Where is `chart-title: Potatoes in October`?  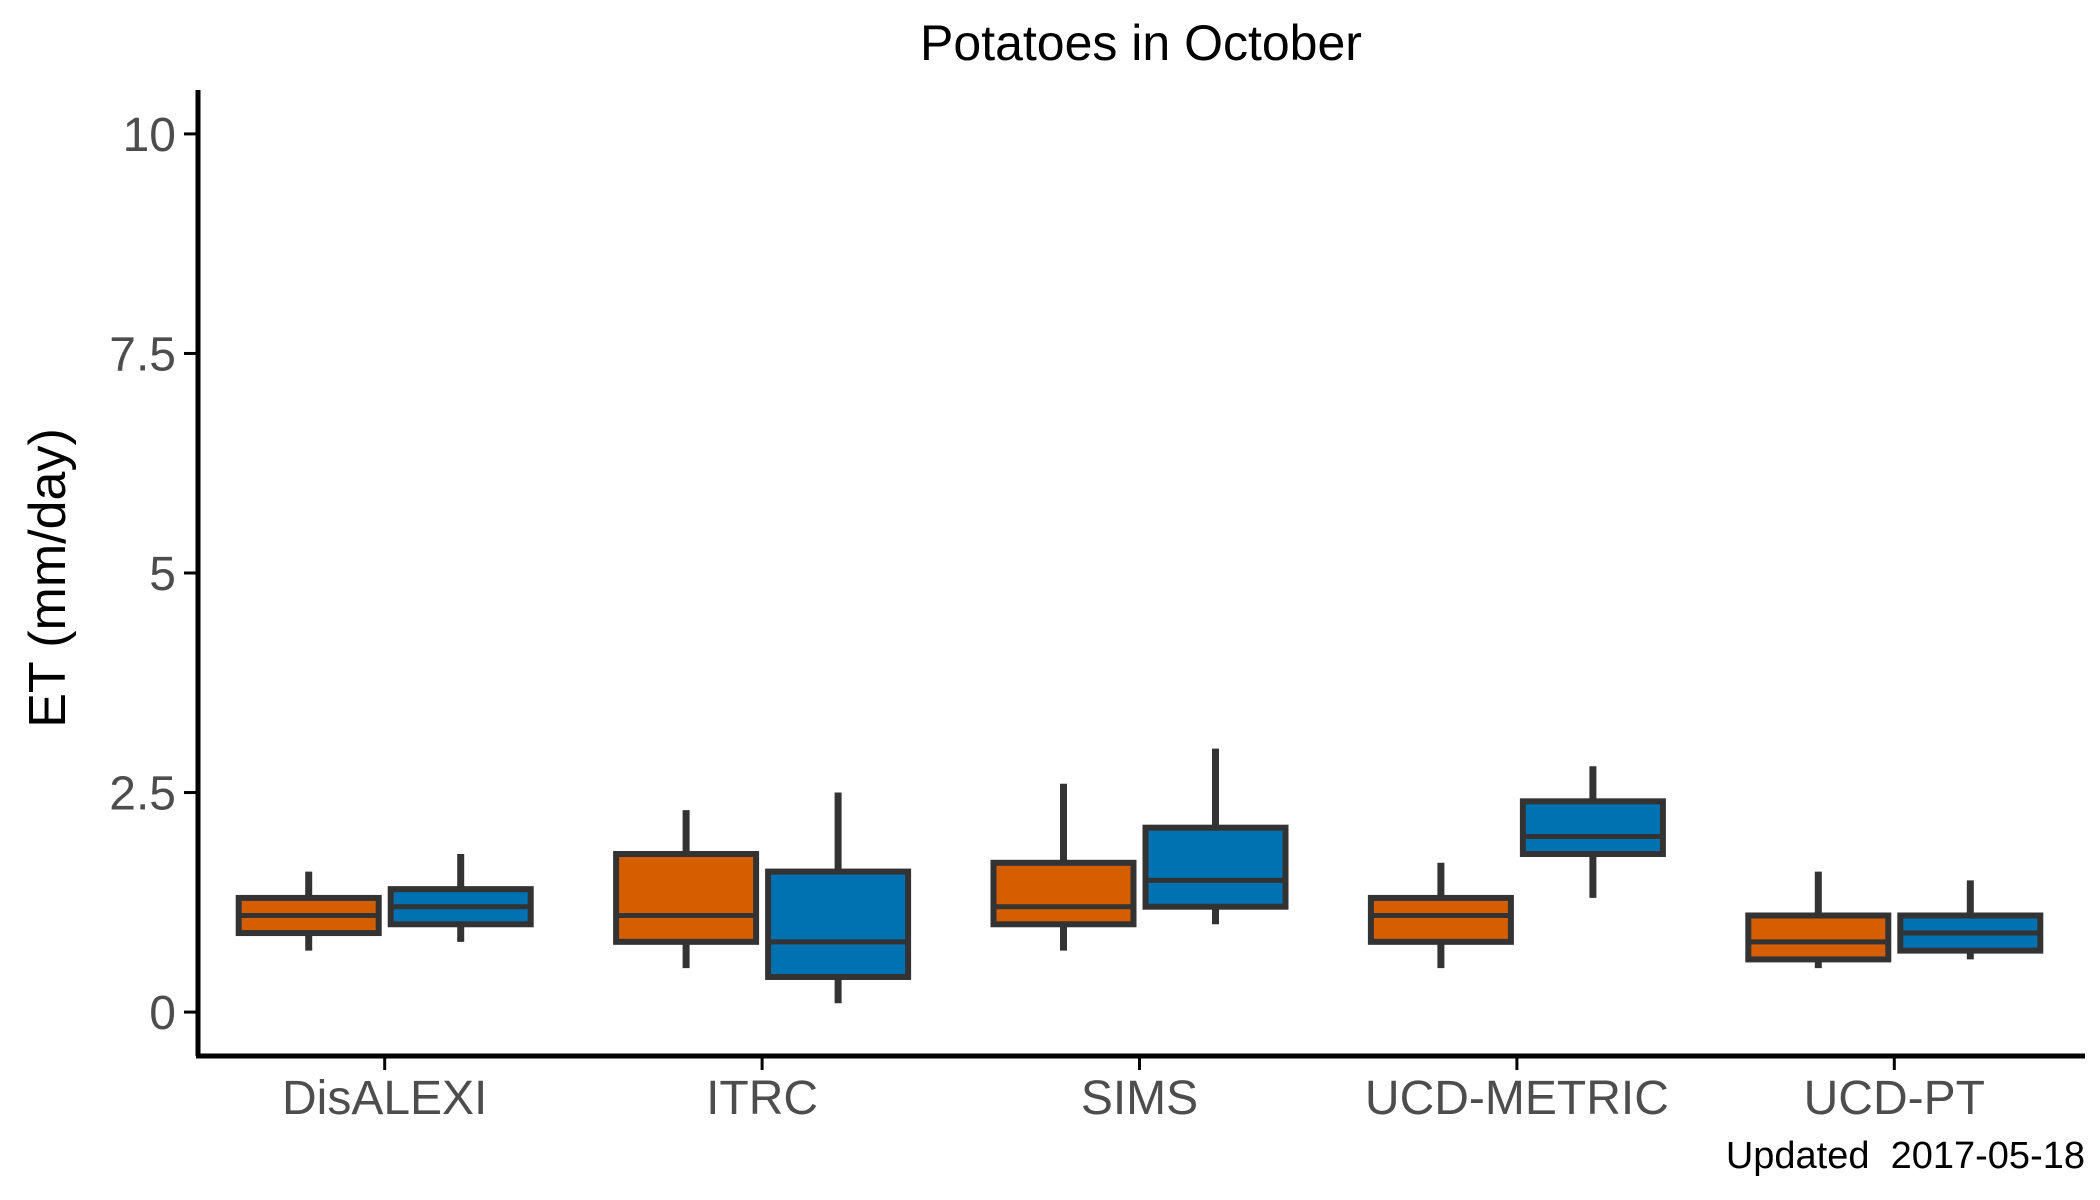
chart-title: Potatoes in October is located at coordinates (1141, 43).